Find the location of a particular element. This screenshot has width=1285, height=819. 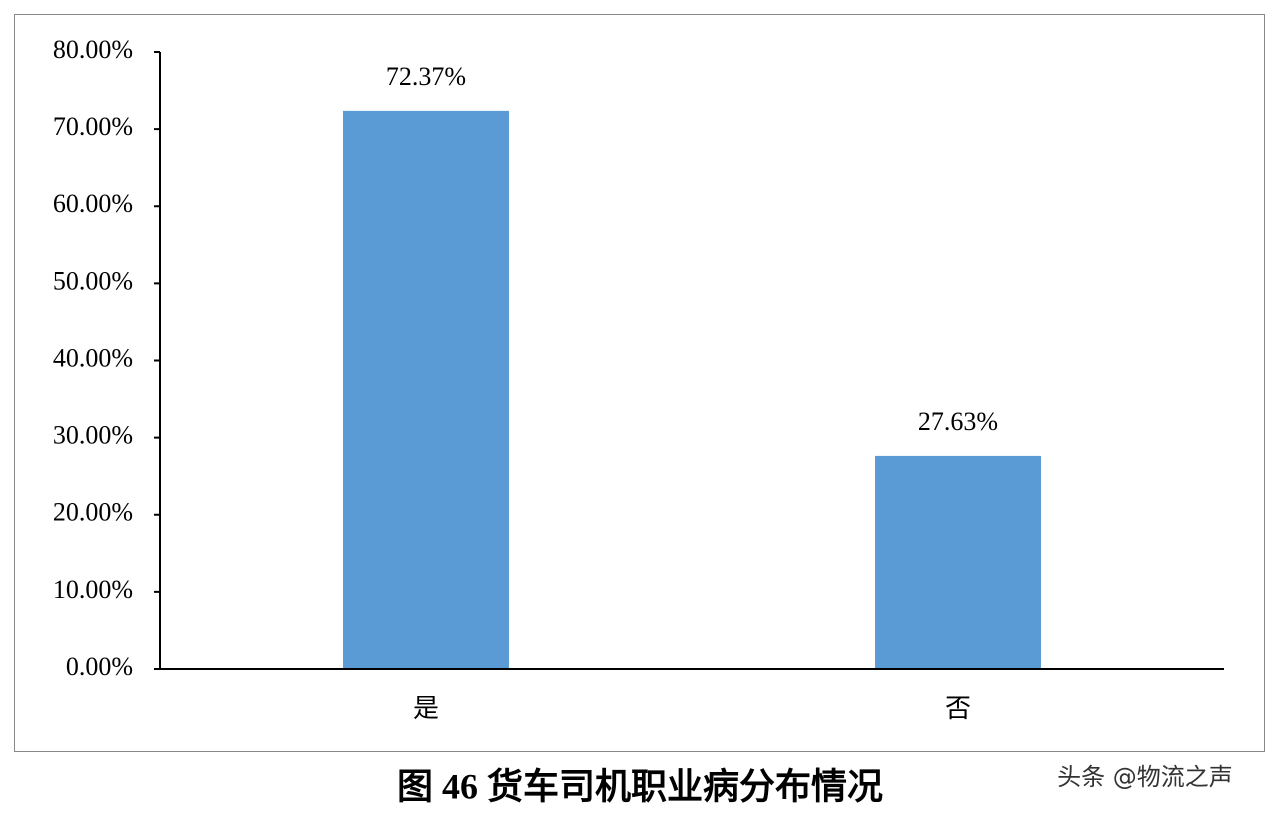

x-tick-label: 否 is located at coordinates (958, 708).